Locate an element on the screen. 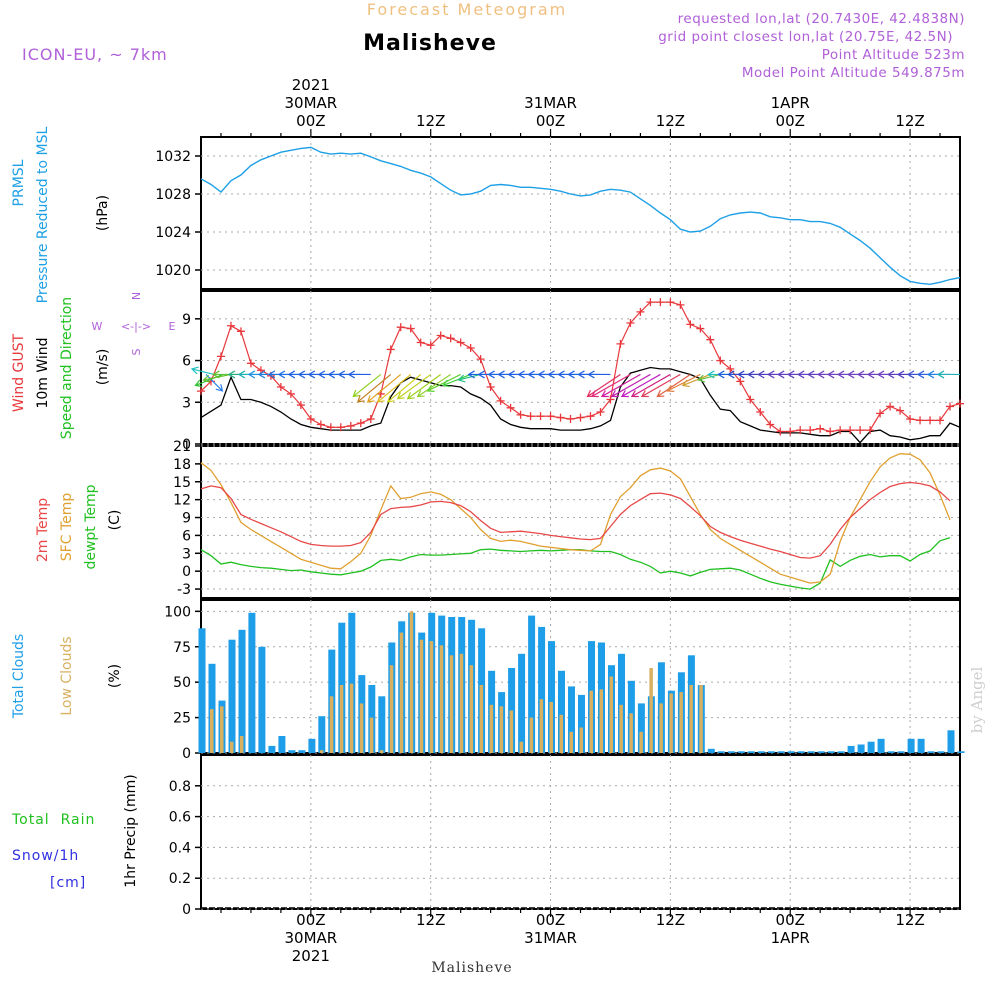  wind10-line is located at coordinates (580, 405).